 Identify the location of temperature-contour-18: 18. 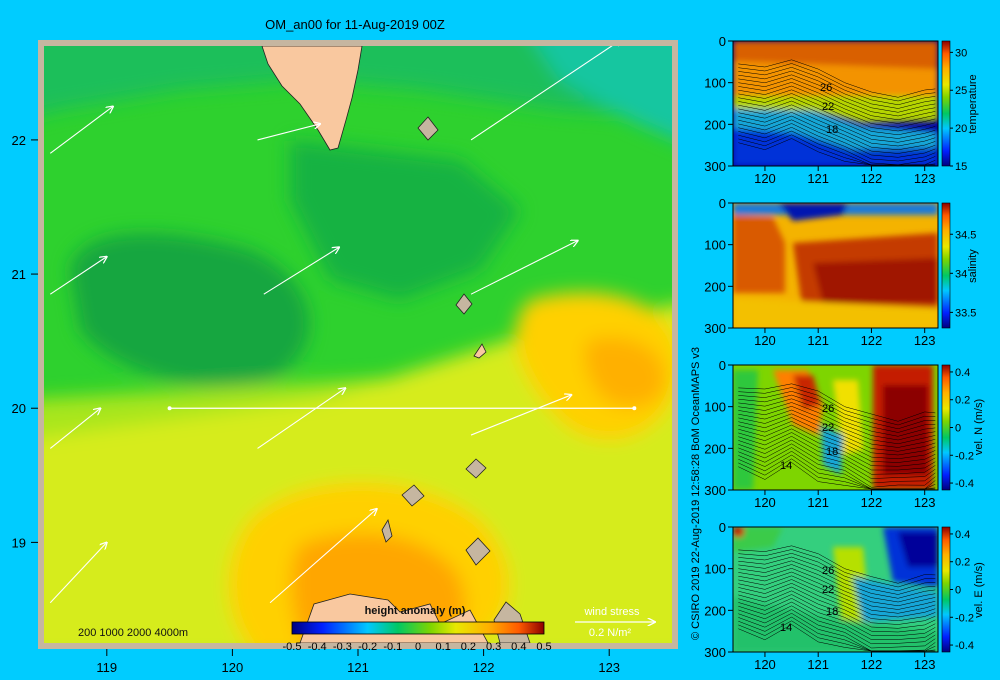
(832, 130).